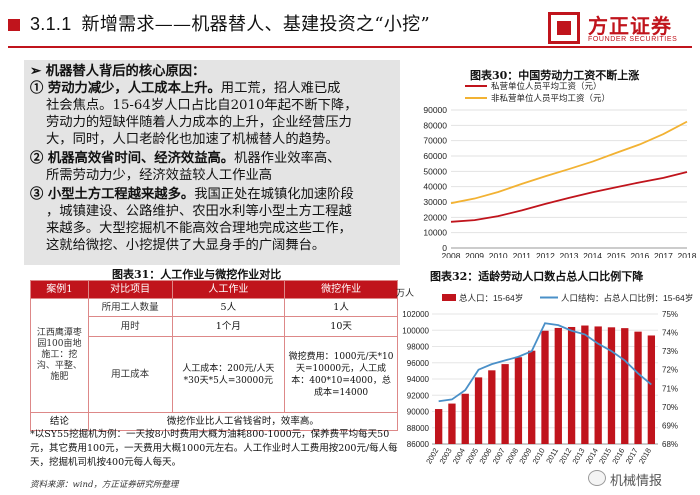  What do you see at coordinates (418, 428) in the screenshot?
I see `y-tick-label: 88000` at bounding box center [418, 428].